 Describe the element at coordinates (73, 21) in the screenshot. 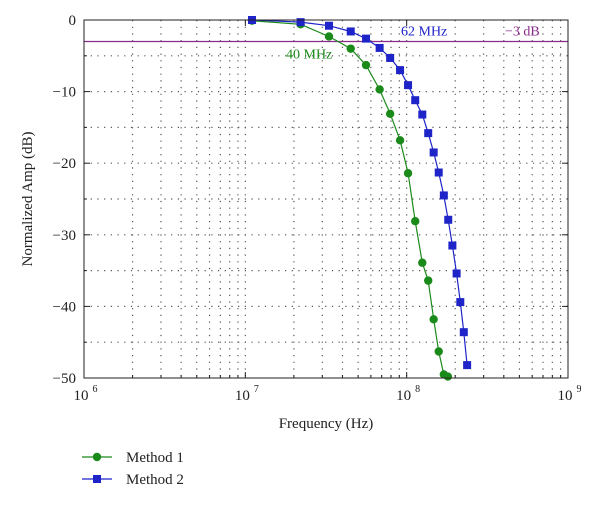

I see `y-tick-label: 0` at that location.